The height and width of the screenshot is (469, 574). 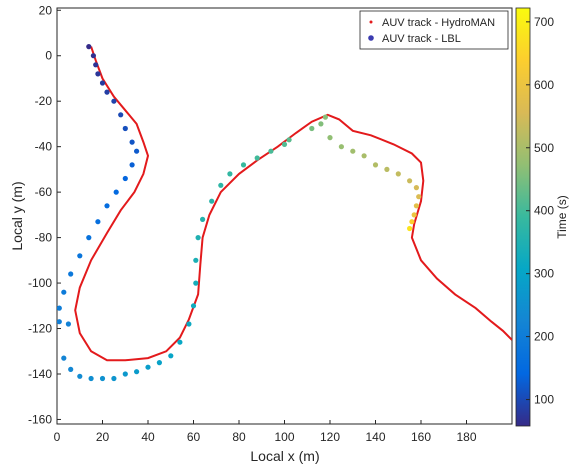 What do you see at coordinates (544, 211) in the screenshot?
I see `colorbar-tick-label: 400` at bounding box center [544, 211].